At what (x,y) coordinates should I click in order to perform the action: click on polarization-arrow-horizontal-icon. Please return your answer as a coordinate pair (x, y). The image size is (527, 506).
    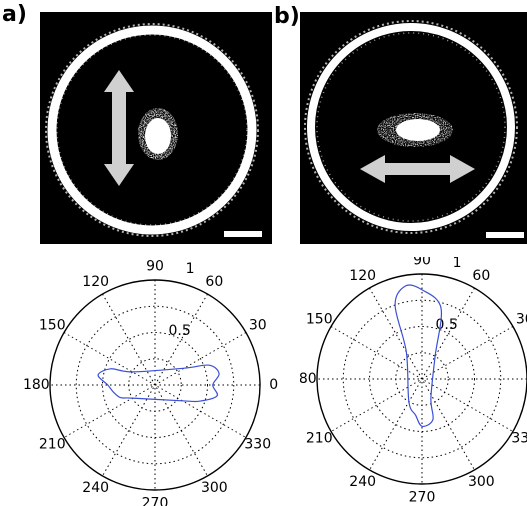
    Looking at the image, I should click on (417, 169).